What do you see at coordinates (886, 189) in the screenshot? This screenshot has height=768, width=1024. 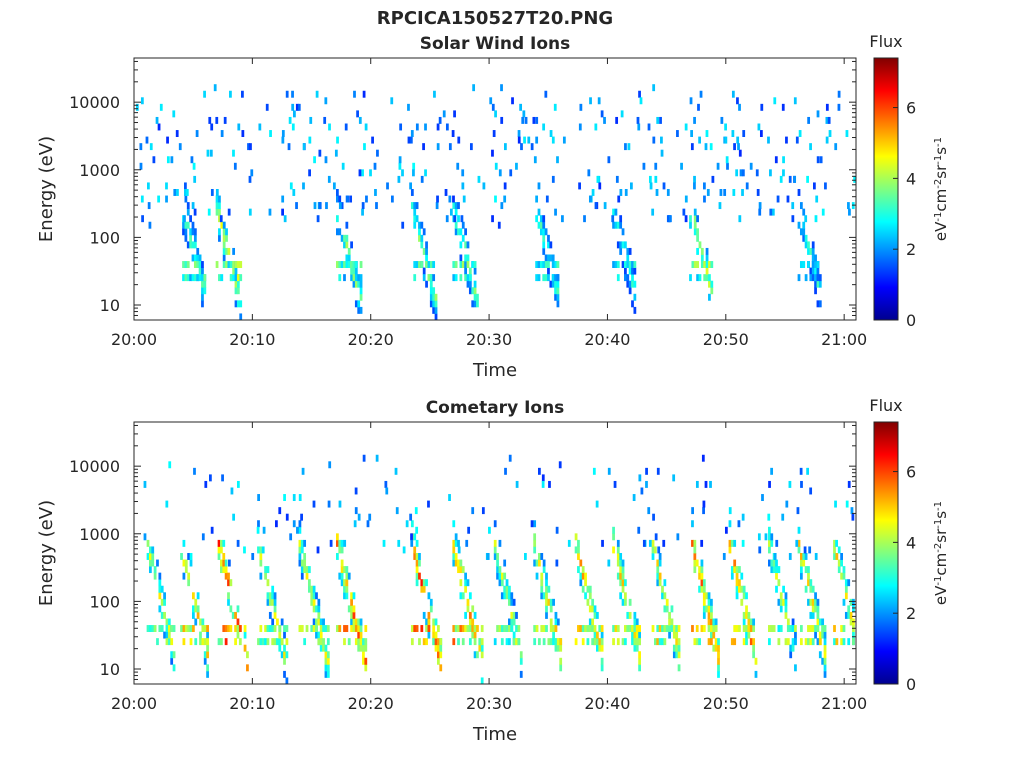 I see `colorbar-frame` at bounding box center [886, 189].